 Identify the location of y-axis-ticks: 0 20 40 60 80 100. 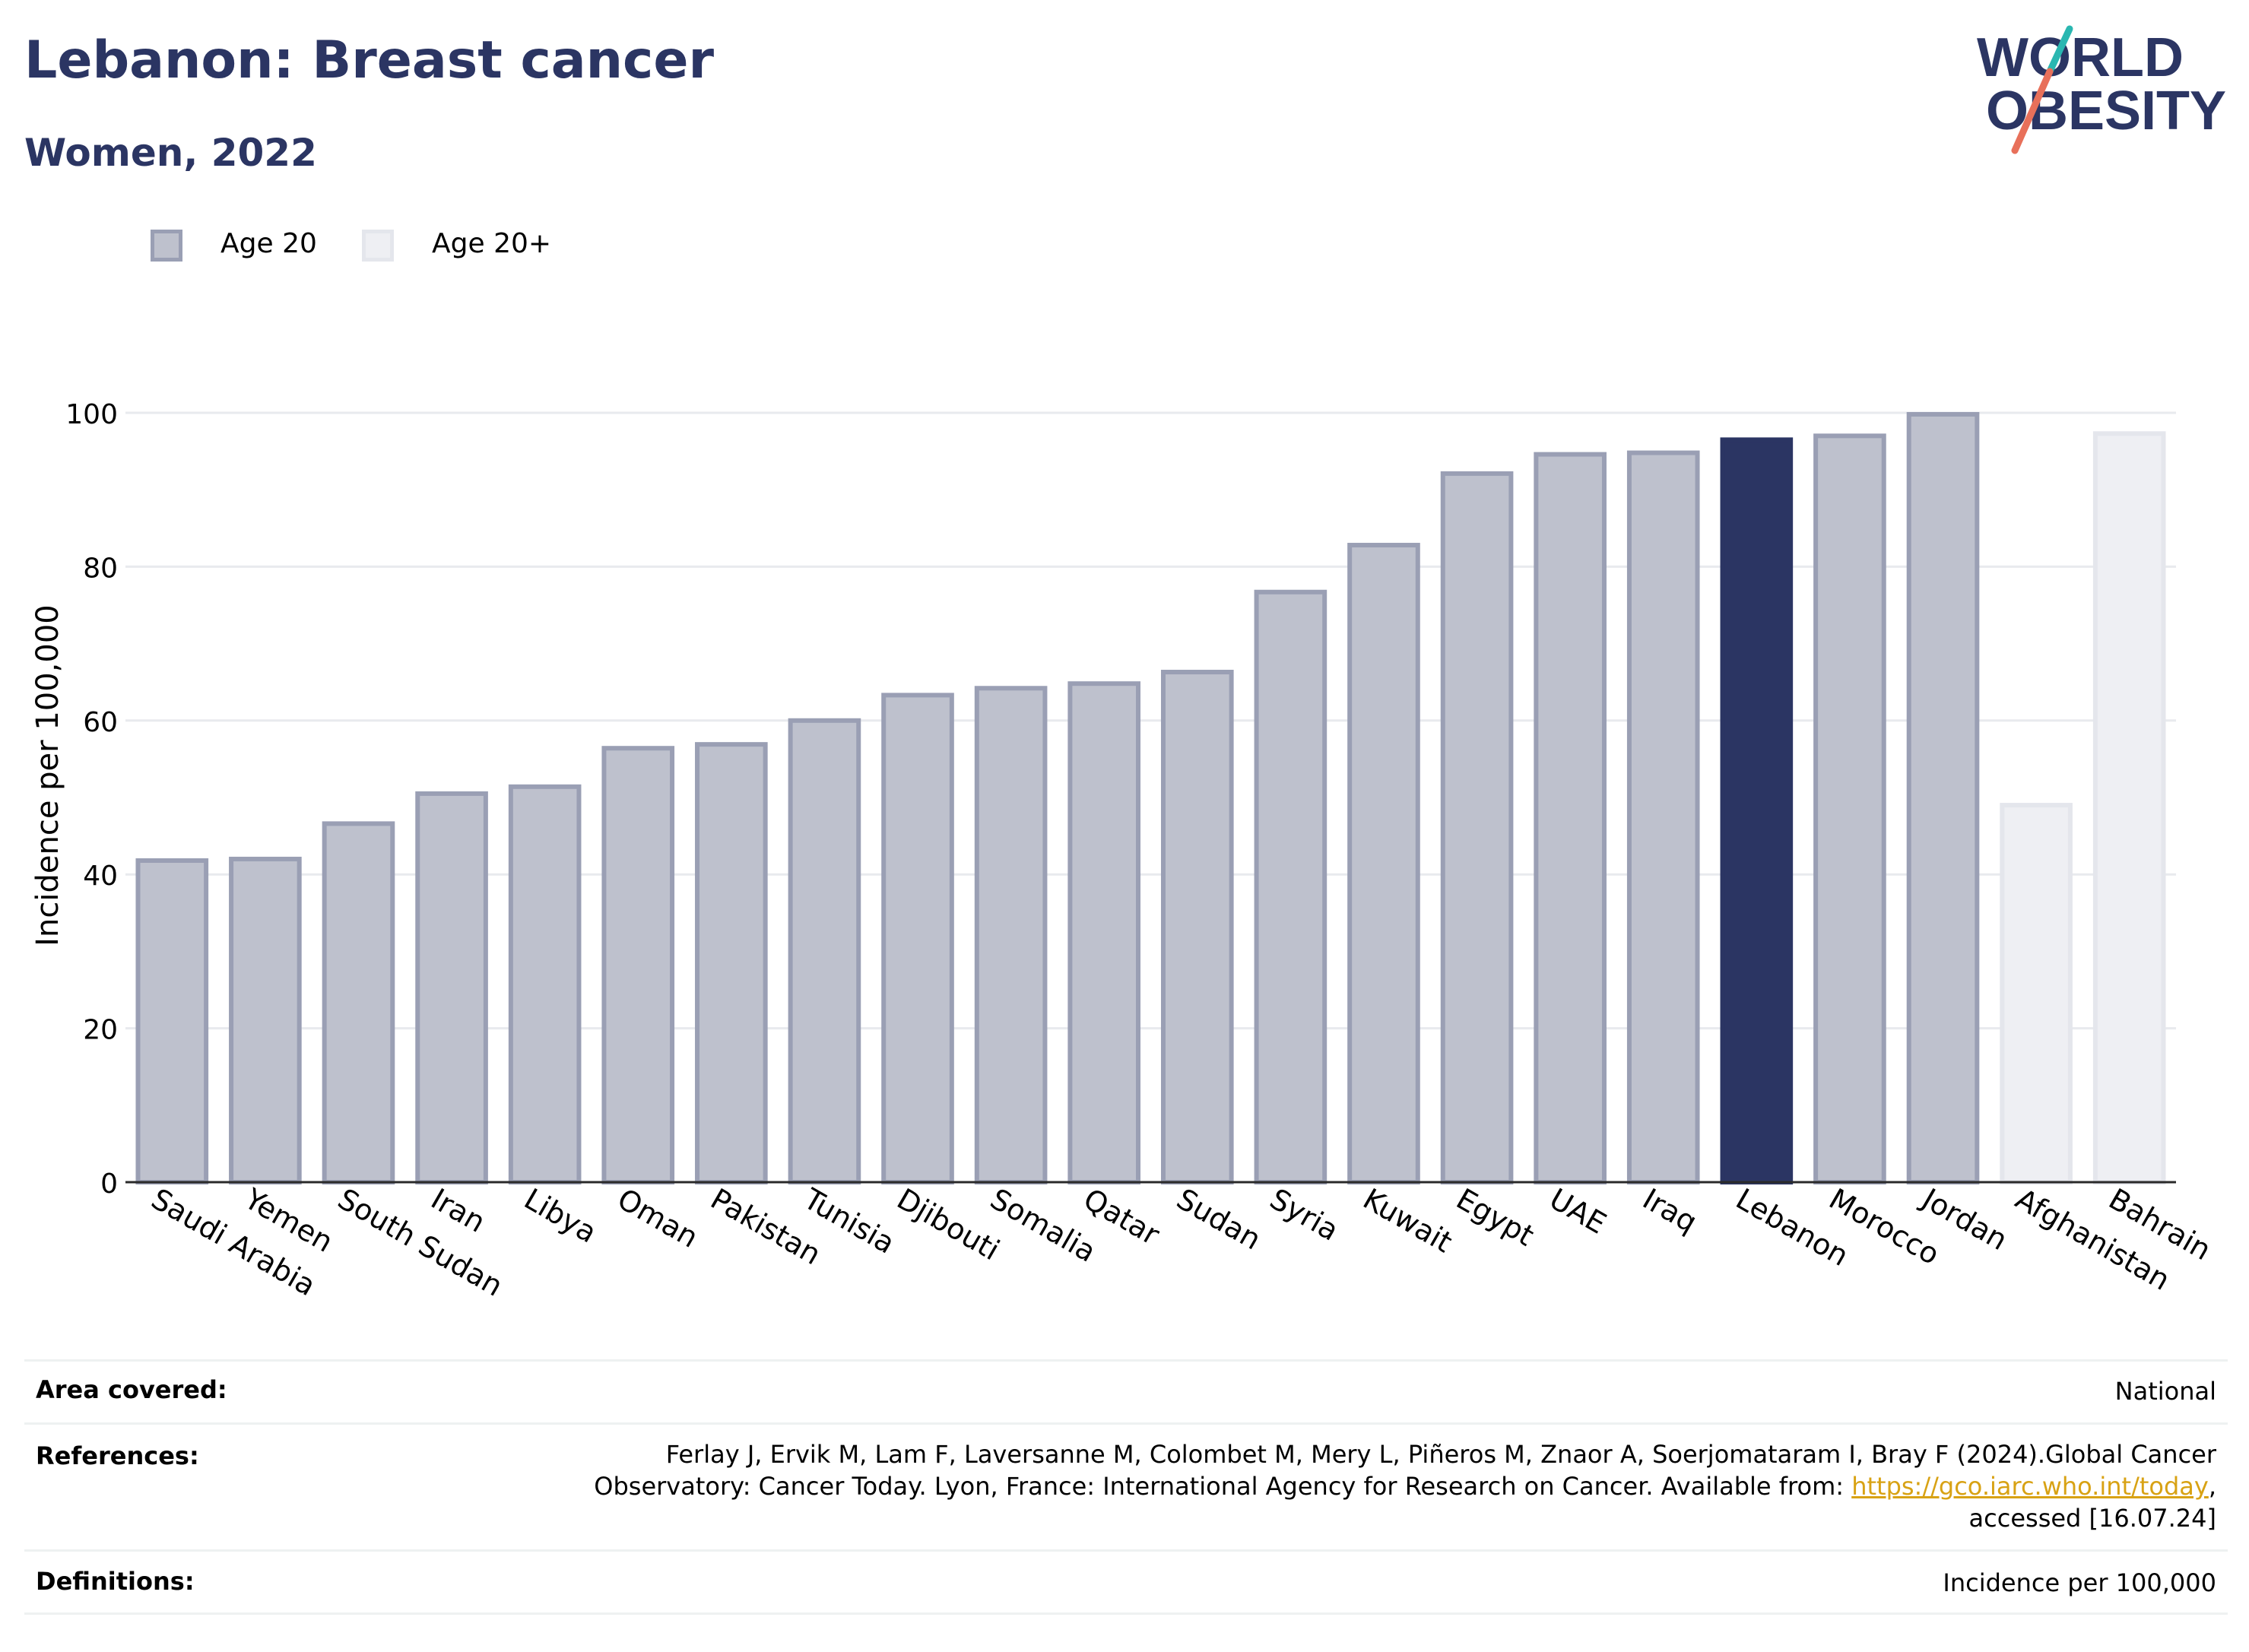
(91, 800).